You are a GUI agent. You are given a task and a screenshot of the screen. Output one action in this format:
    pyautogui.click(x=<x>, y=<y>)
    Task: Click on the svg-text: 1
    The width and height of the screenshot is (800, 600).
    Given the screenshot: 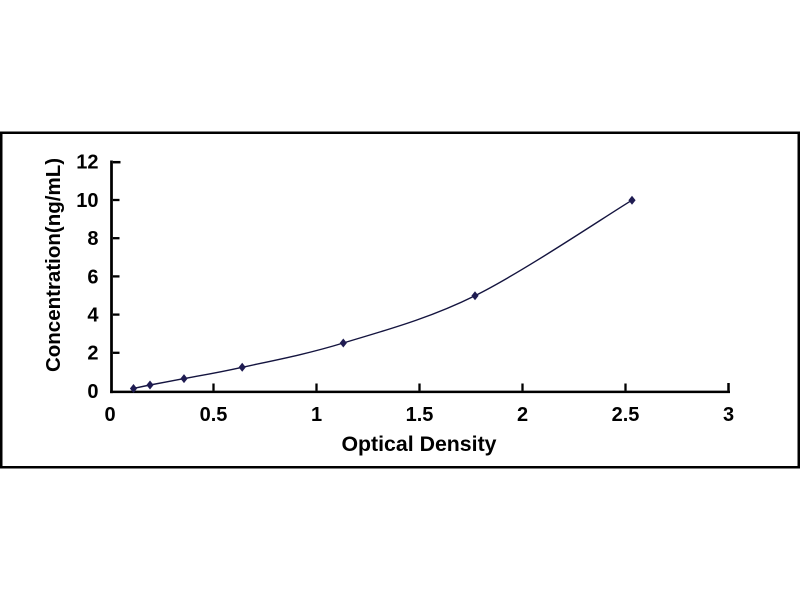 What is the action you would take?
    pyautogui.click(x=316, y=415)
    